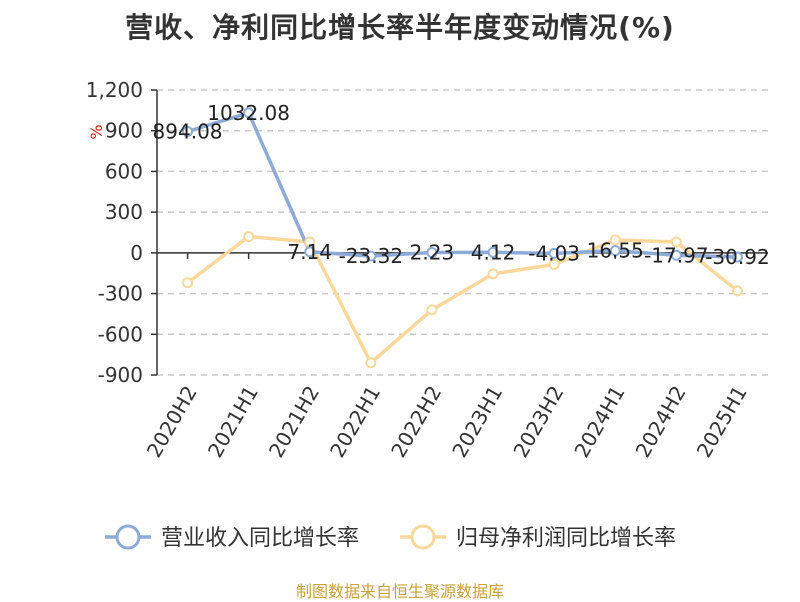 The width and height of the screenshot is (800, 602). I want to click on y-tick-label: 1,200, so click(114, 90).